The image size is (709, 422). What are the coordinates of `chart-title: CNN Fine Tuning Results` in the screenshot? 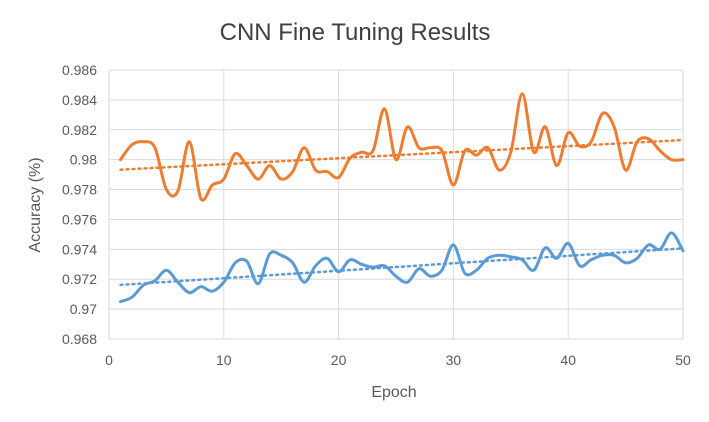 It's located at (355, 32).